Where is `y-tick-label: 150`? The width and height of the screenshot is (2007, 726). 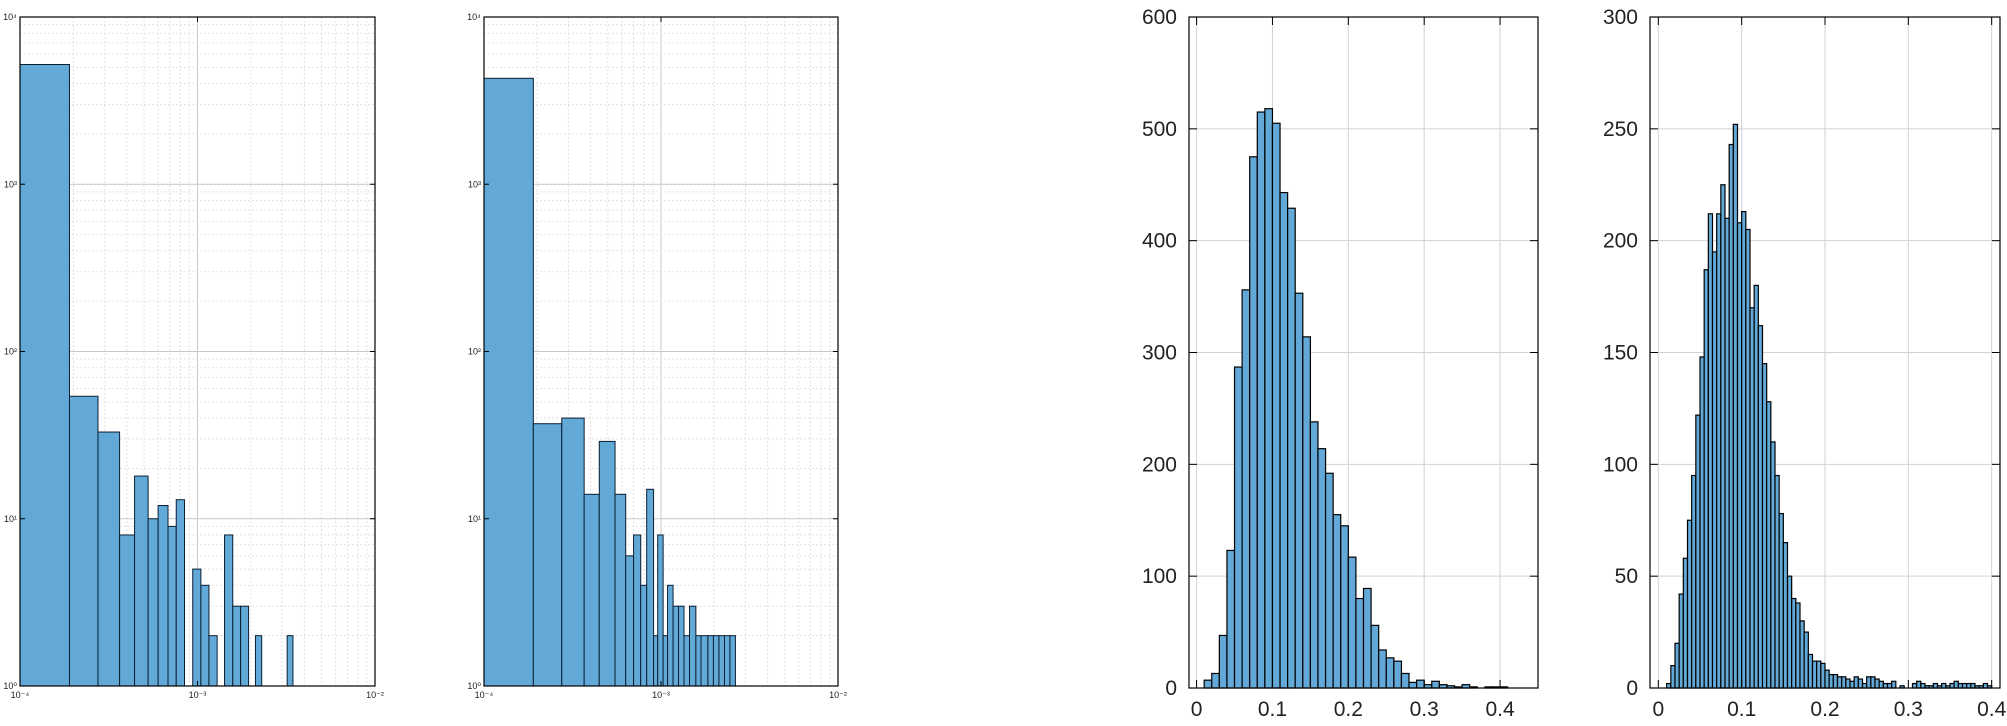 y-tick-label: 150 is located at coordinates (1620, 353).